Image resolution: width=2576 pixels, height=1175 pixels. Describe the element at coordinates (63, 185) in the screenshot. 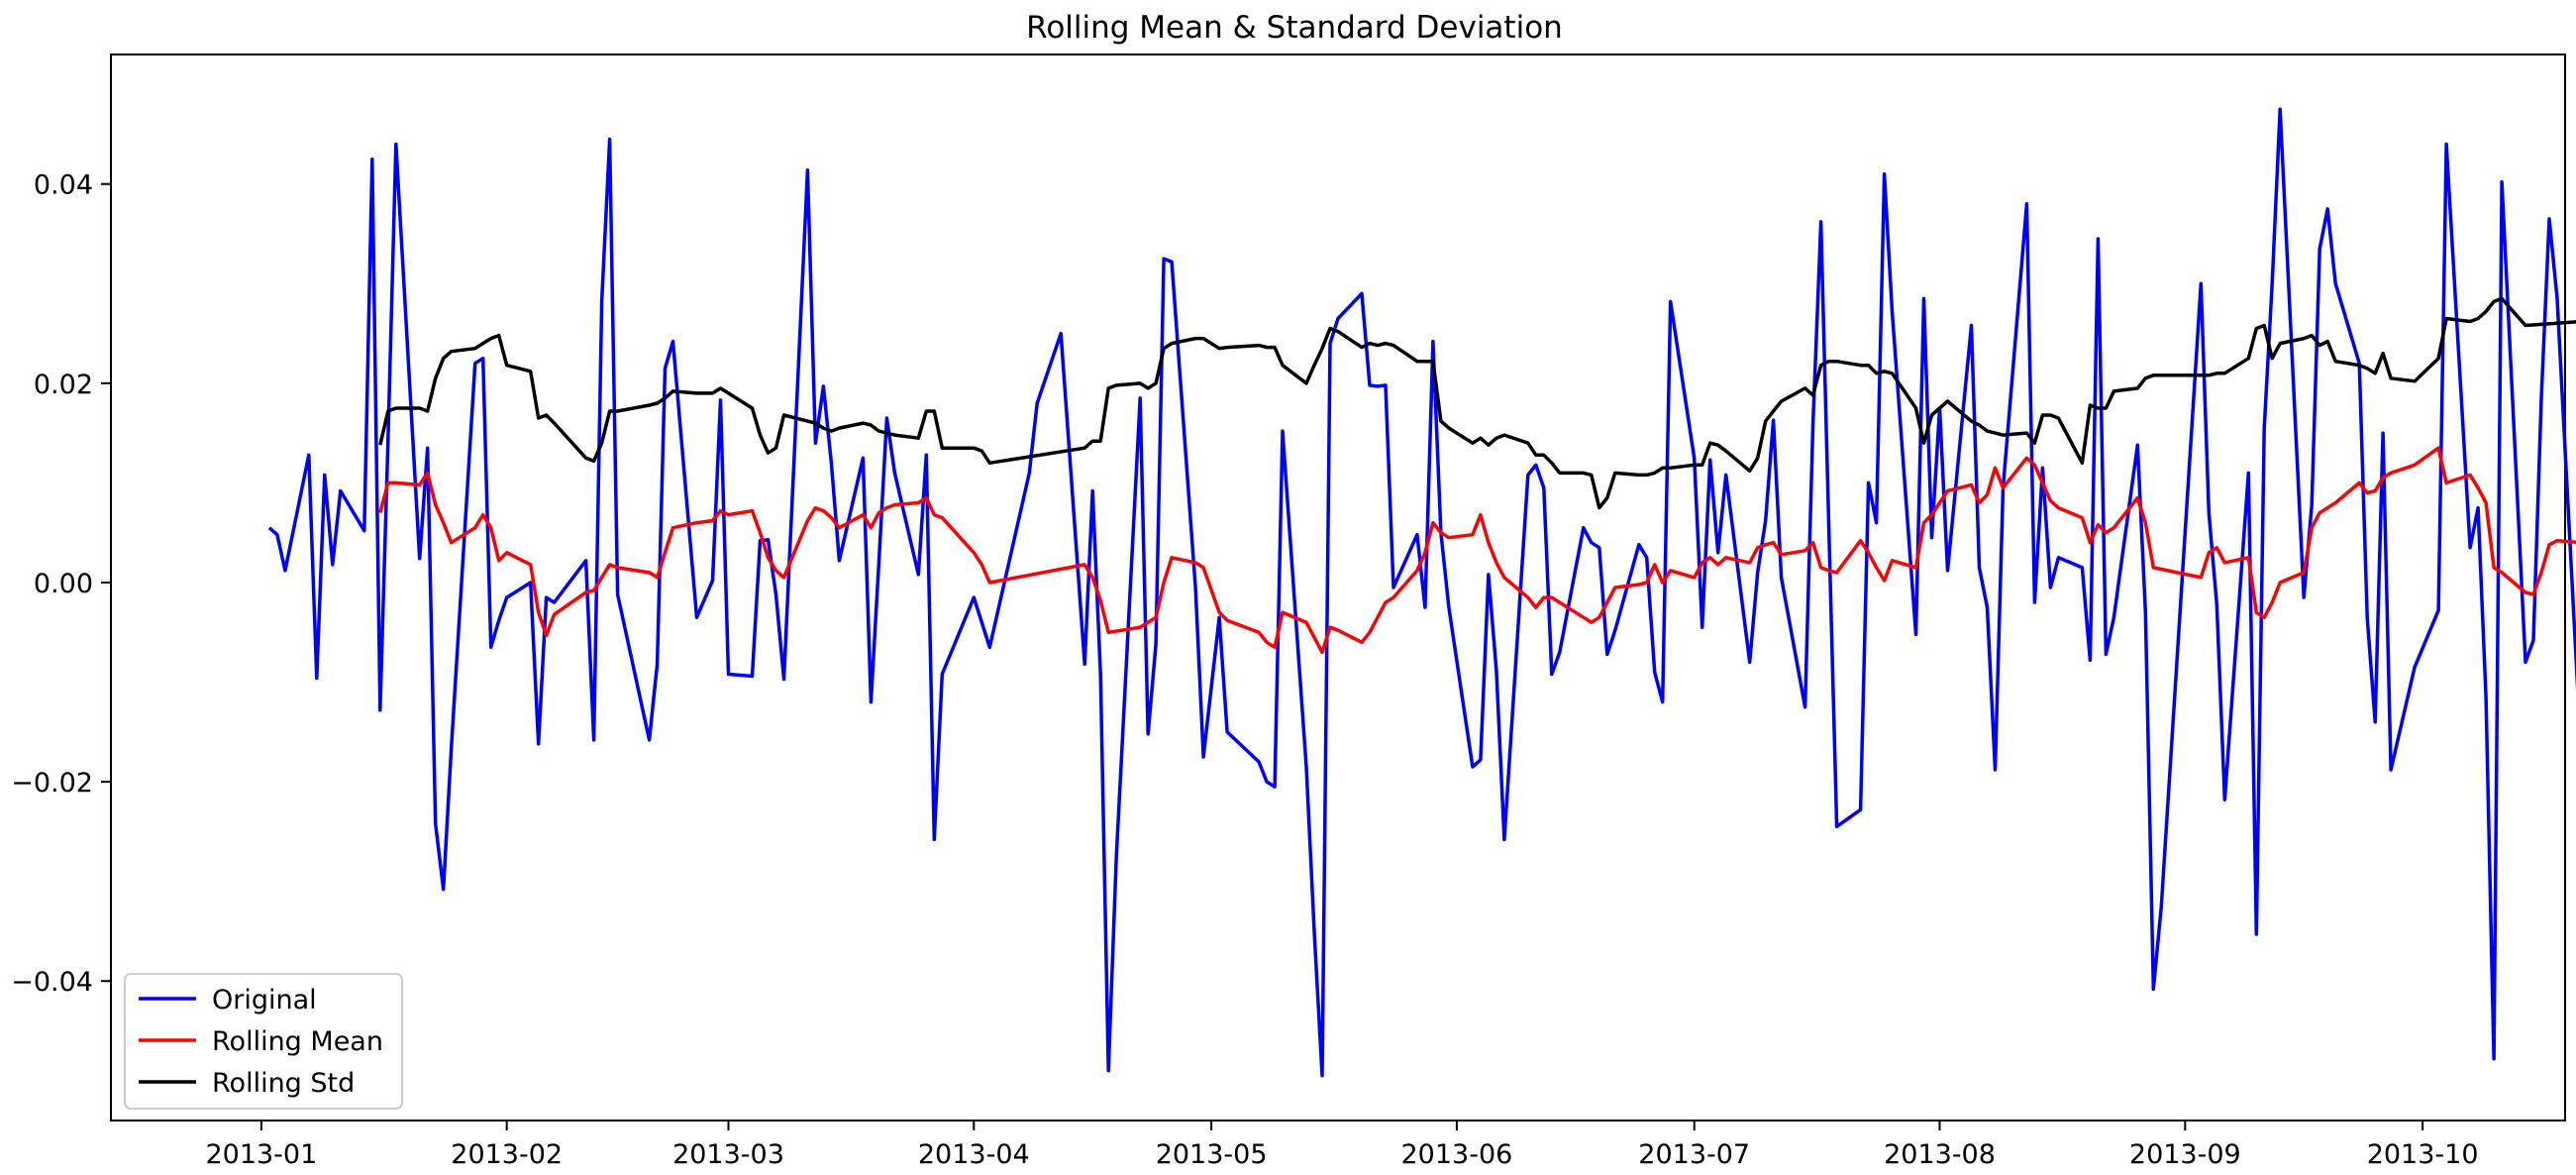

I see `y-tick-label: 0.04` at that location.